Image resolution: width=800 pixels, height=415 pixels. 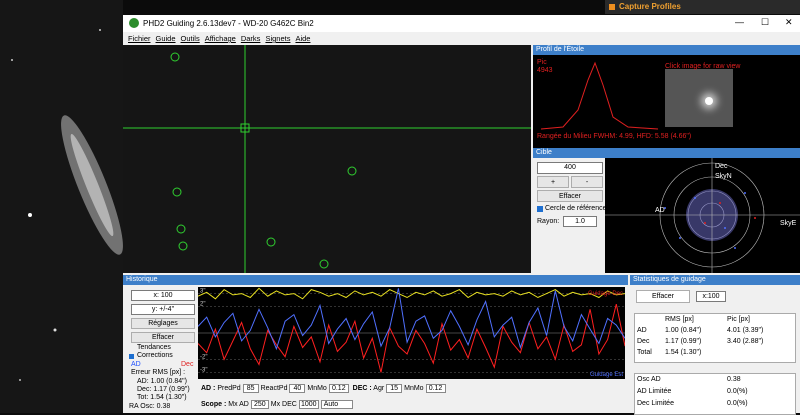 I want to click on label: Mx AD, so click(x=238, y=404).